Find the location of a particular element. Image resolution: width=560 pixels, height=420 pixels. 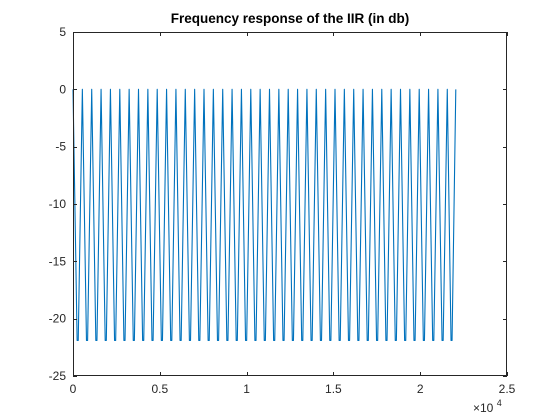

chart-title: Frequency response of the IIR (in db) is located at coordinates (290, 18).